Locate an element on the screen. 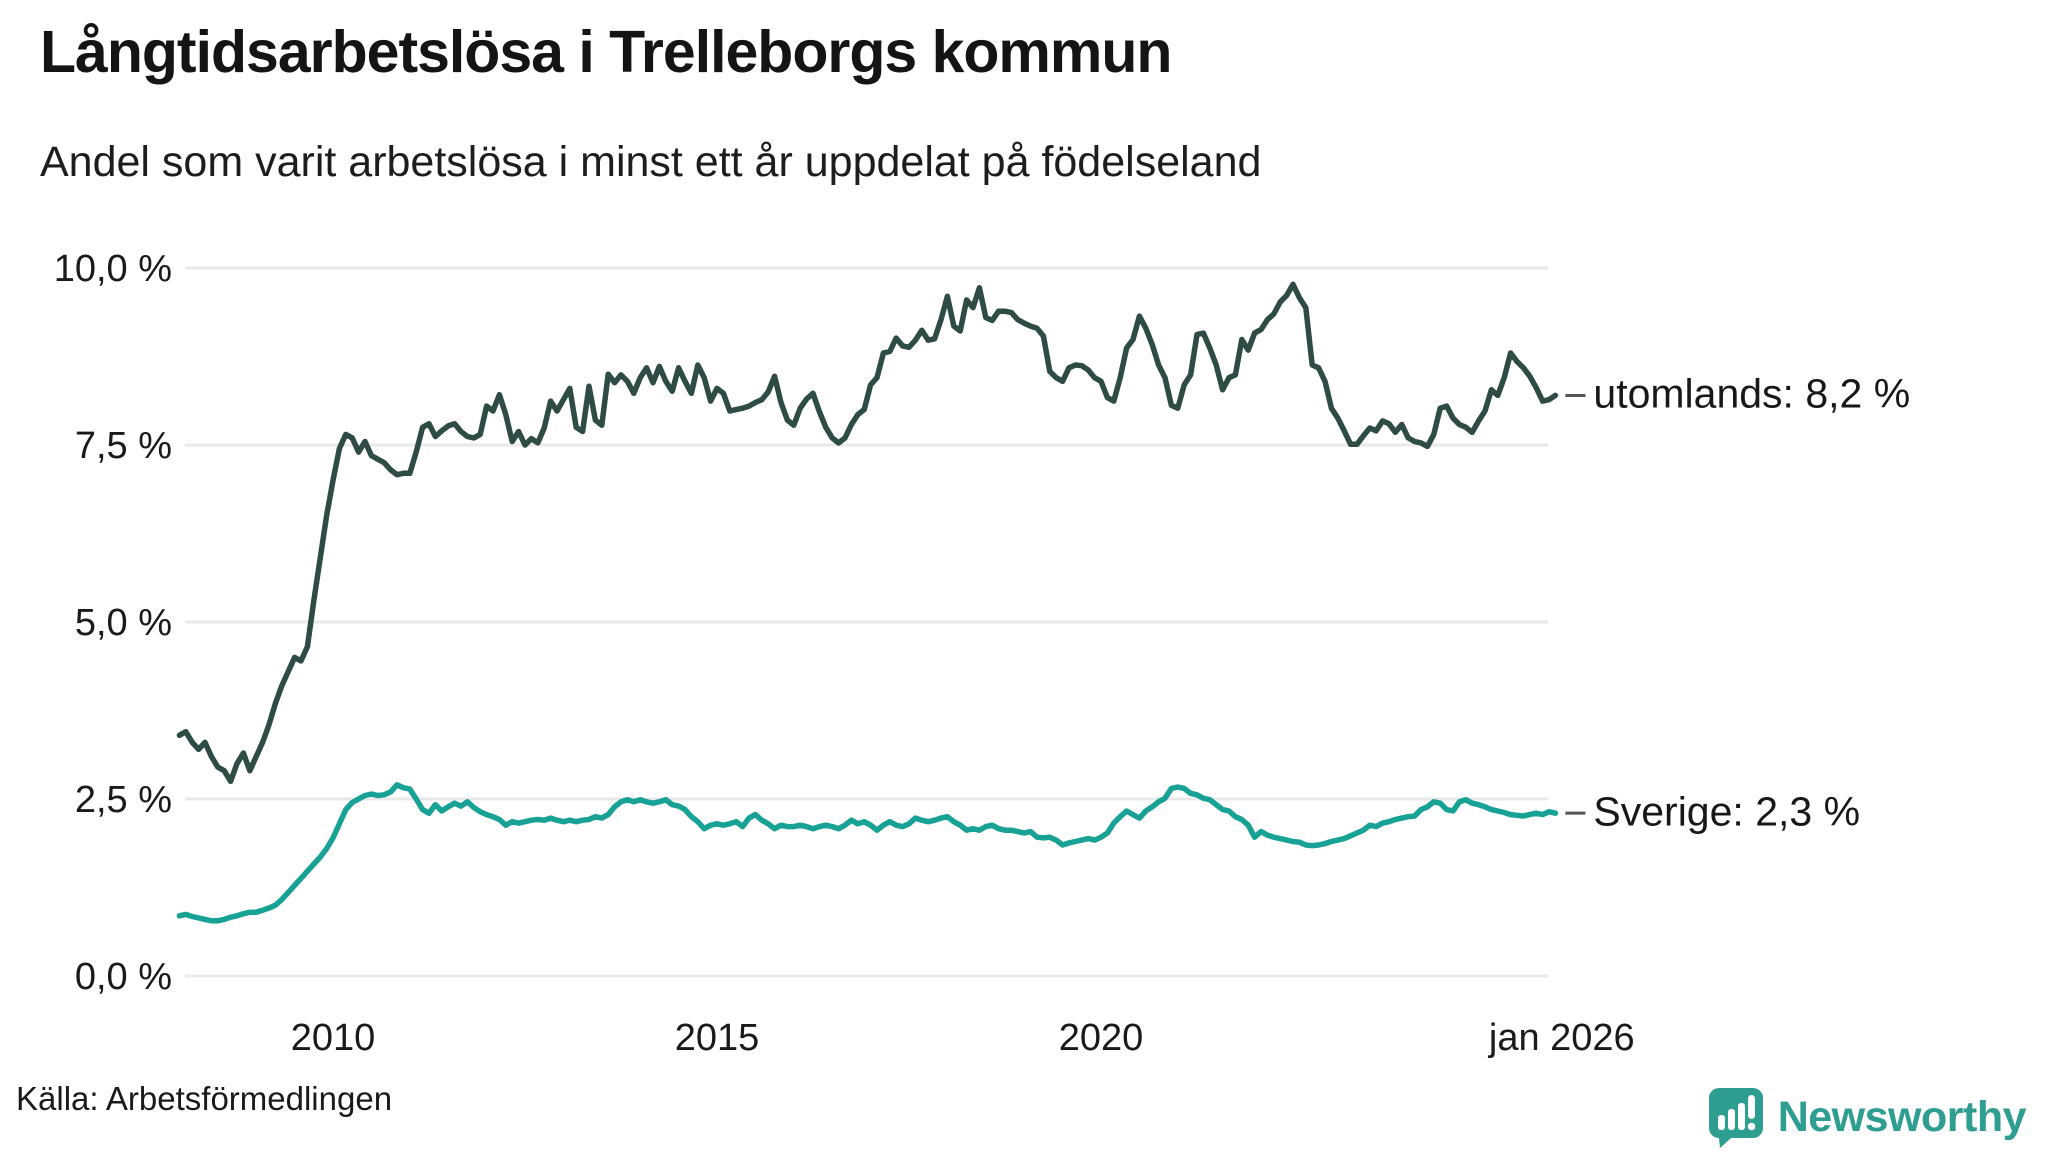  y-axis-tick-label: 0,0 % is located at coordinates (123, 977).